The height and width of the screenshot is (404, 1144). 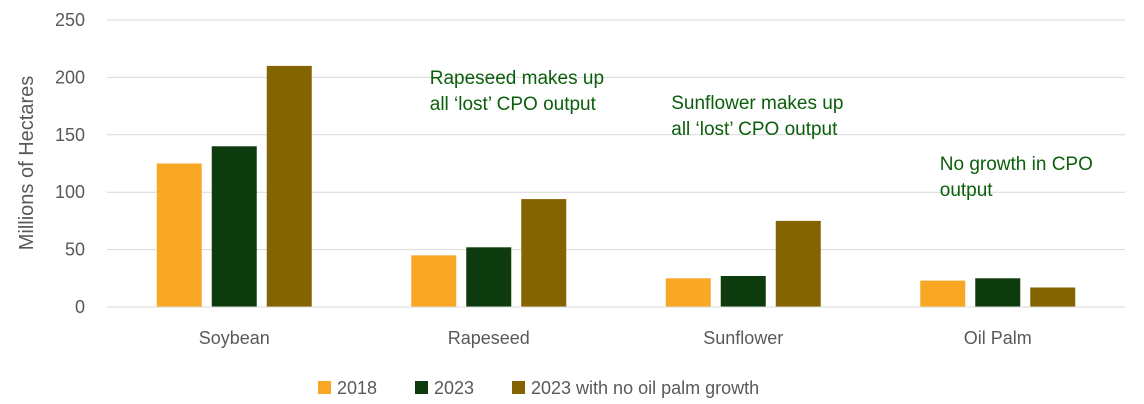 I want to click on y-axis-ticks: 0 50 100 150 200 250, so click(x=70, y=163).